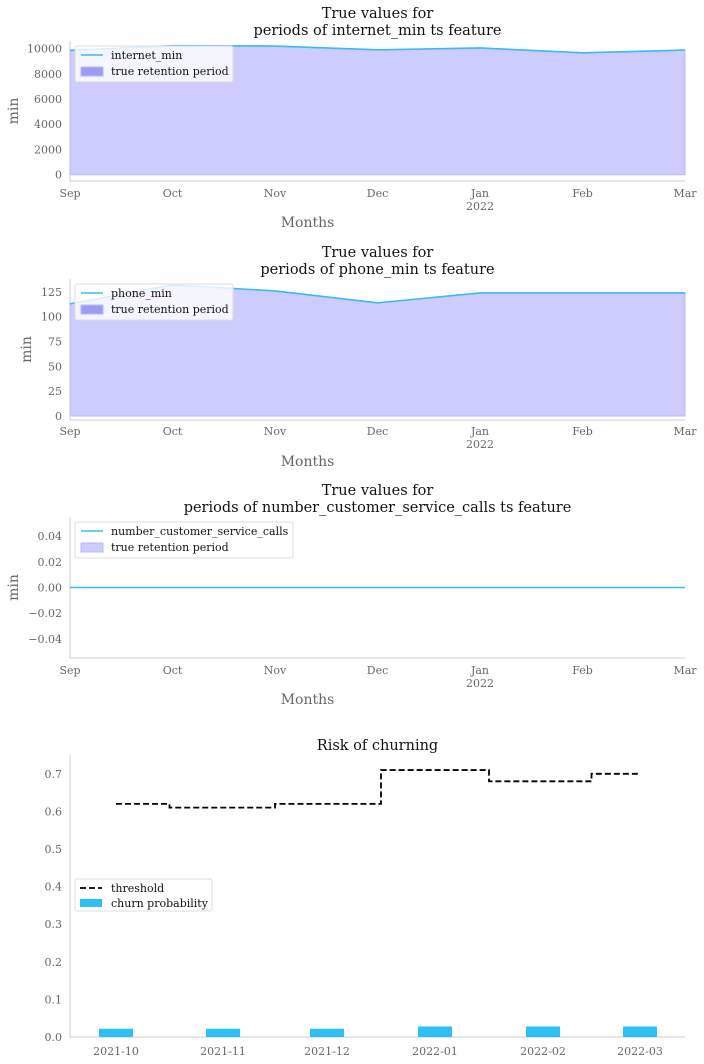  What do you see at coordinates (50, 536) in the screenshot?
I see `y-tick-label: 0.04` at bounding box center [50, 536].